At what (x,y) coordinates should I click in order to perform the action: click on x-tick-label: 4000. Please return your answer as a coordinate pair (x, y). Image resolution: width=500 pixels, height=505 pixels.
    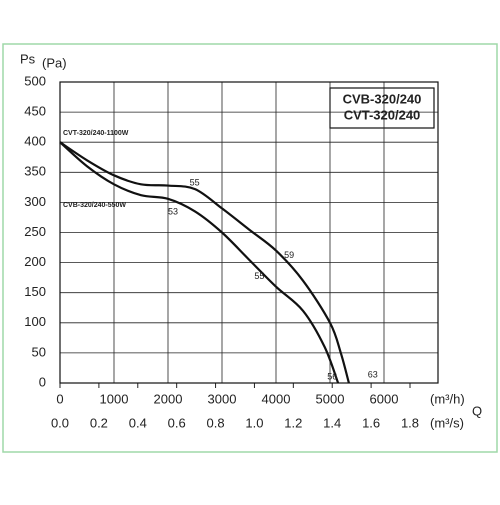
    Looking at the image, I should click on (276, 398).